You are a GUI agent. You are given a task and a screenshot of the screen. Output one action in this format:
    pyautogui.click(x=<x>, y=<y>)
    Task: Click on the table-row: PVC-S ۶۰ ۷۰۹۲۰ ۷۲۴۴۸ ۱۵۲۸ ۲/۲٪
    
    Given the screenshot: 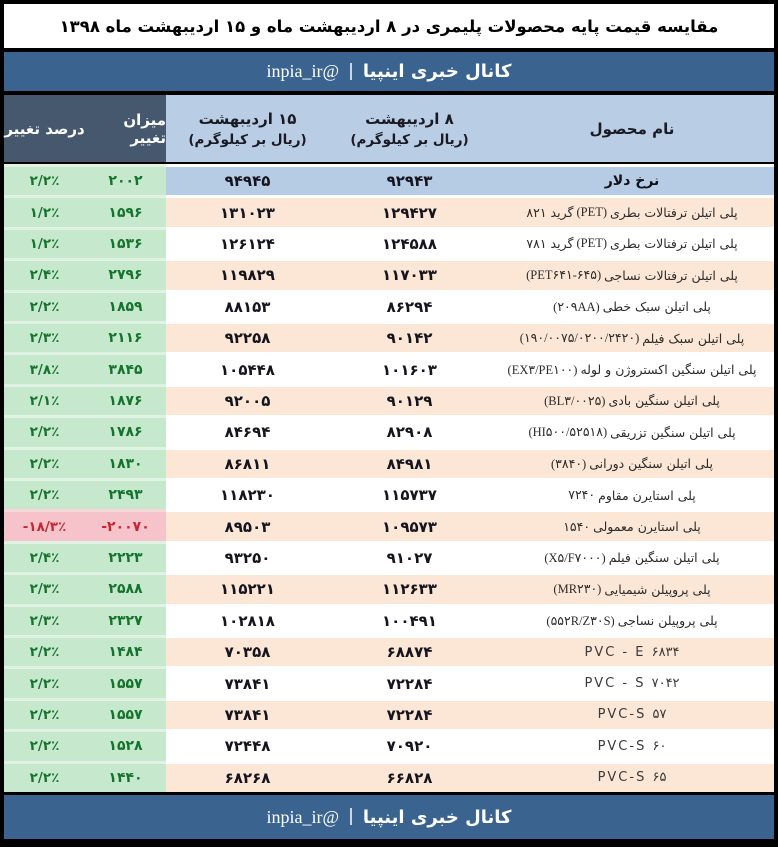 What is the action you would take?
    pyautogui.click(x=389, y=745)
    